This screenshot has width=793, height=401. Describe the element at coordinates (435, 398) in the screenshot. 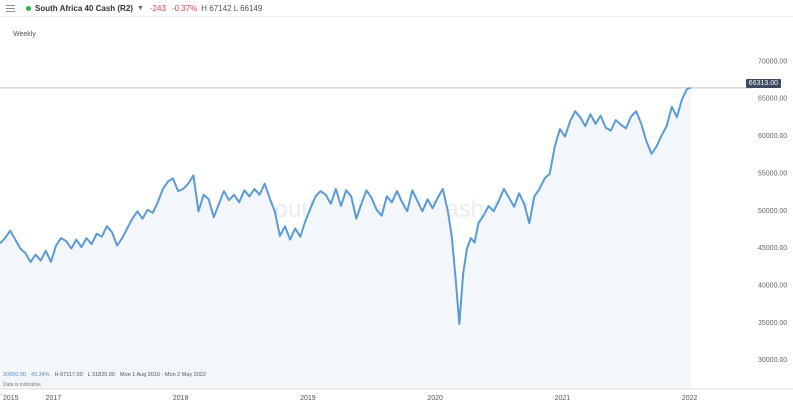

I see `x-tick-label: 2020` at that location.